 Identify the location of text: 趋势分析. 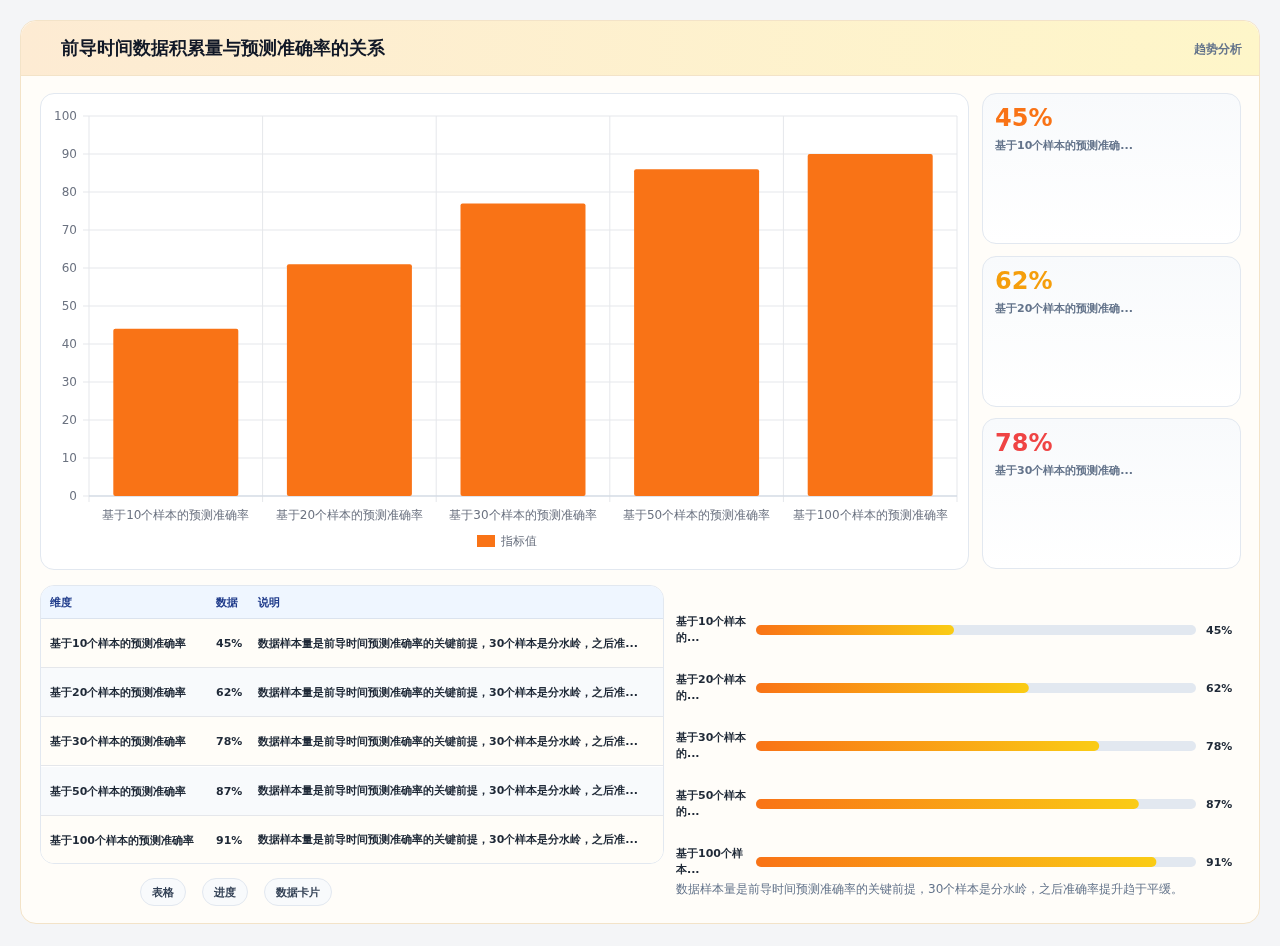
(1218, 49).